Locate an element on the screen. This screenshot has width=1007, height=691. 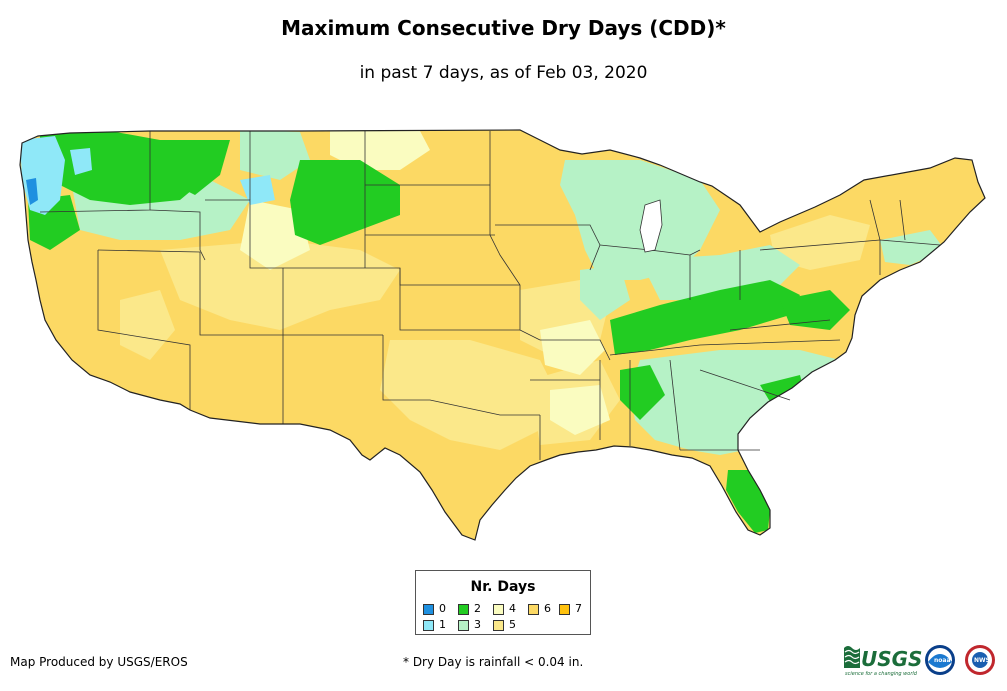
legend-label-3: 3 is located at coordinates (477, 624).